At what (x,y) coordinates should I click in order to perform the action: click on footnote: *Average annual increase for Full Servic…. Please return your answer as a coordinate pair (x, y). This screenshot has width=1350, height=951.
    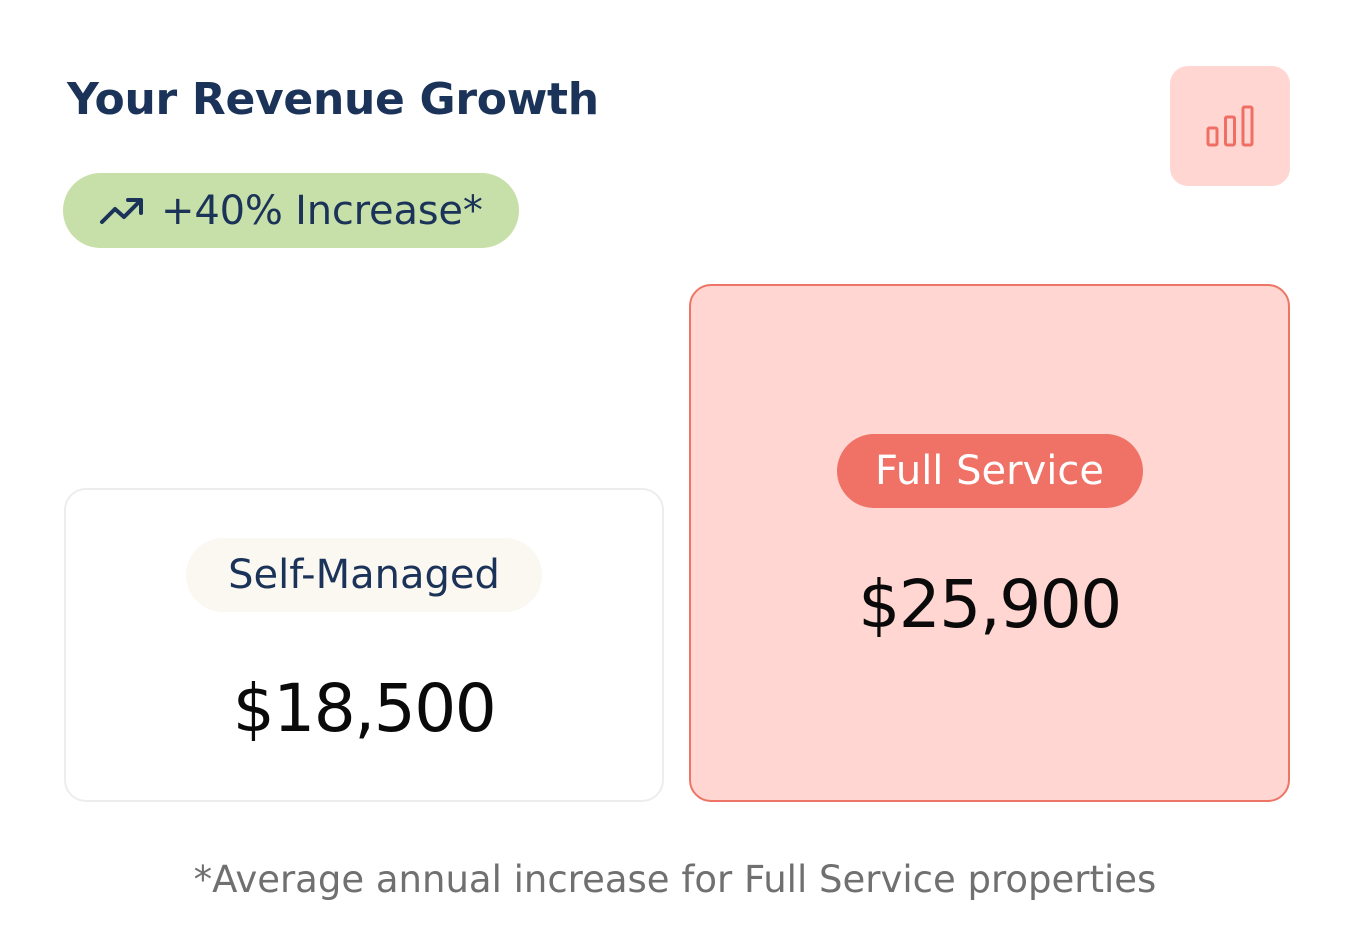
    Looking at the image, I should click on (675, 879).